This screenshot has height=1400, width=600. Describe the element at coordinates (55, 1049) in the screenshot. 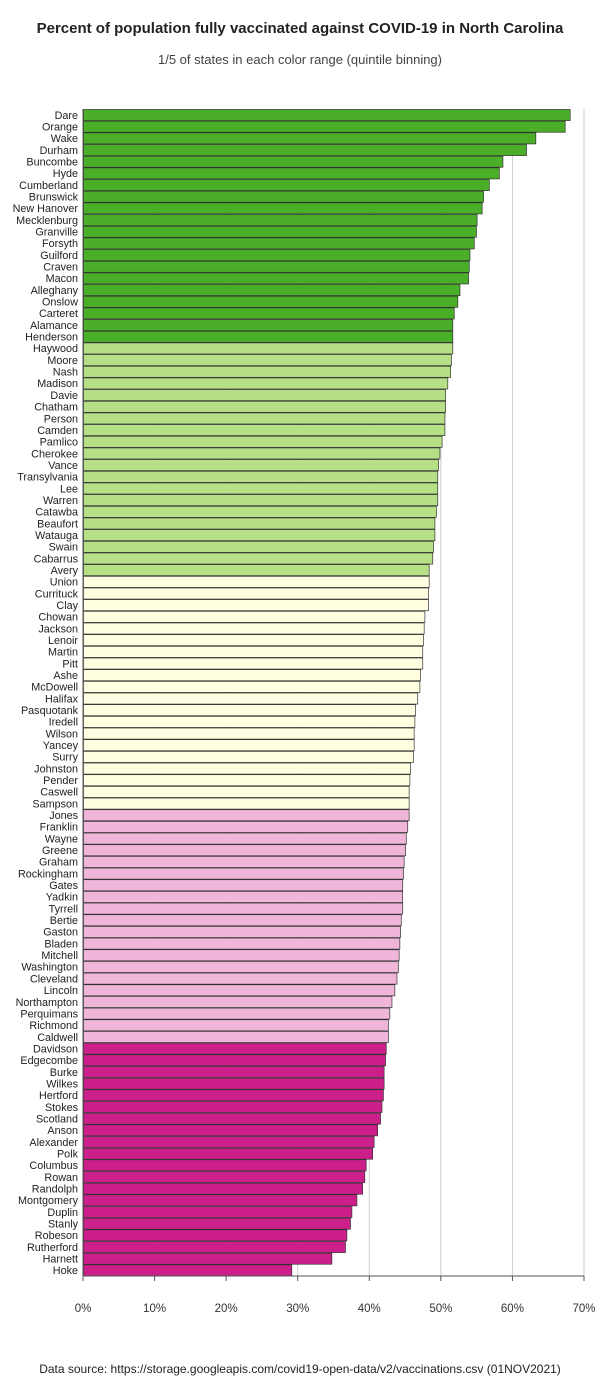

I see `category-label: Davidson` at that location.